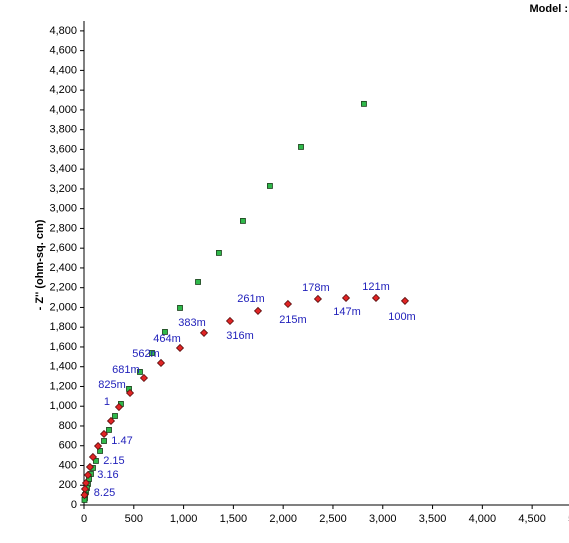  I want to click on x-tick-label: 500, so click(134, 519).